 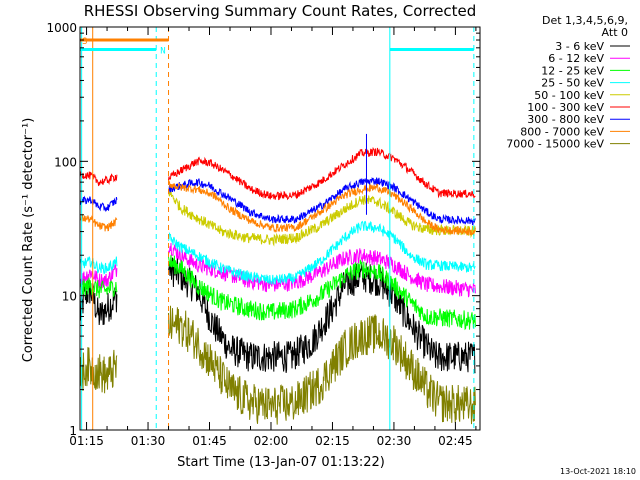 I want to click on legend-label-7: 800 - 7000 keV, so click(x=562, y=131).